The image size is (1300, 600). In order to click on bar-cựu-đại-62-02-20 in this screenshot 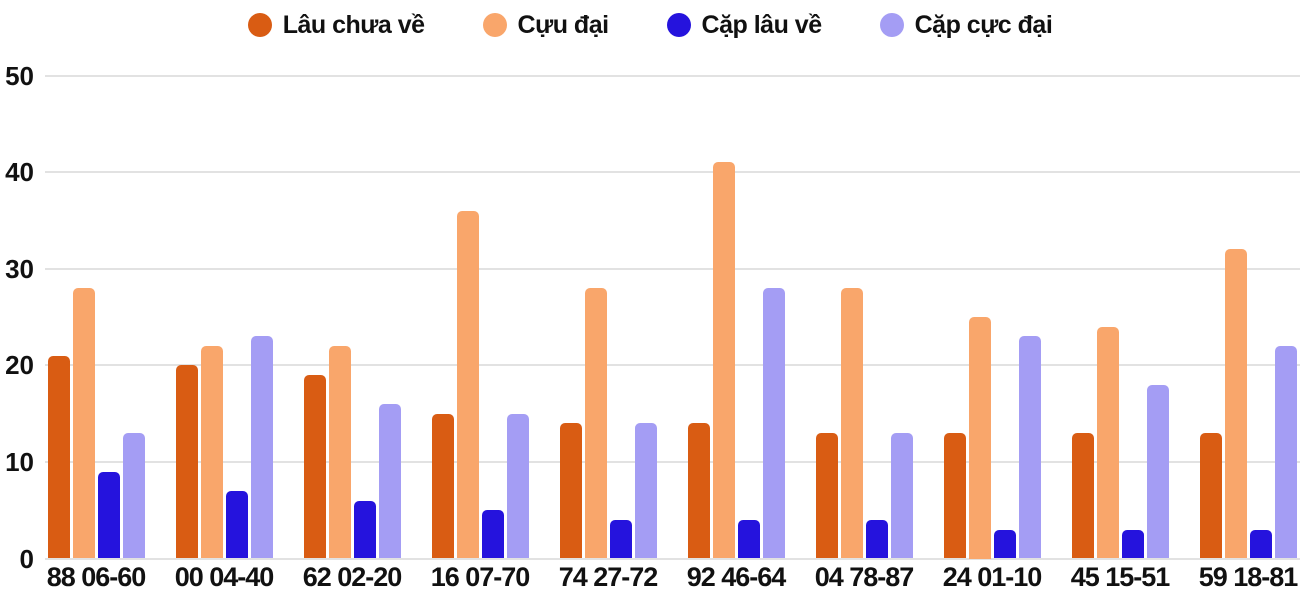, I will do `click(339, 452)`.